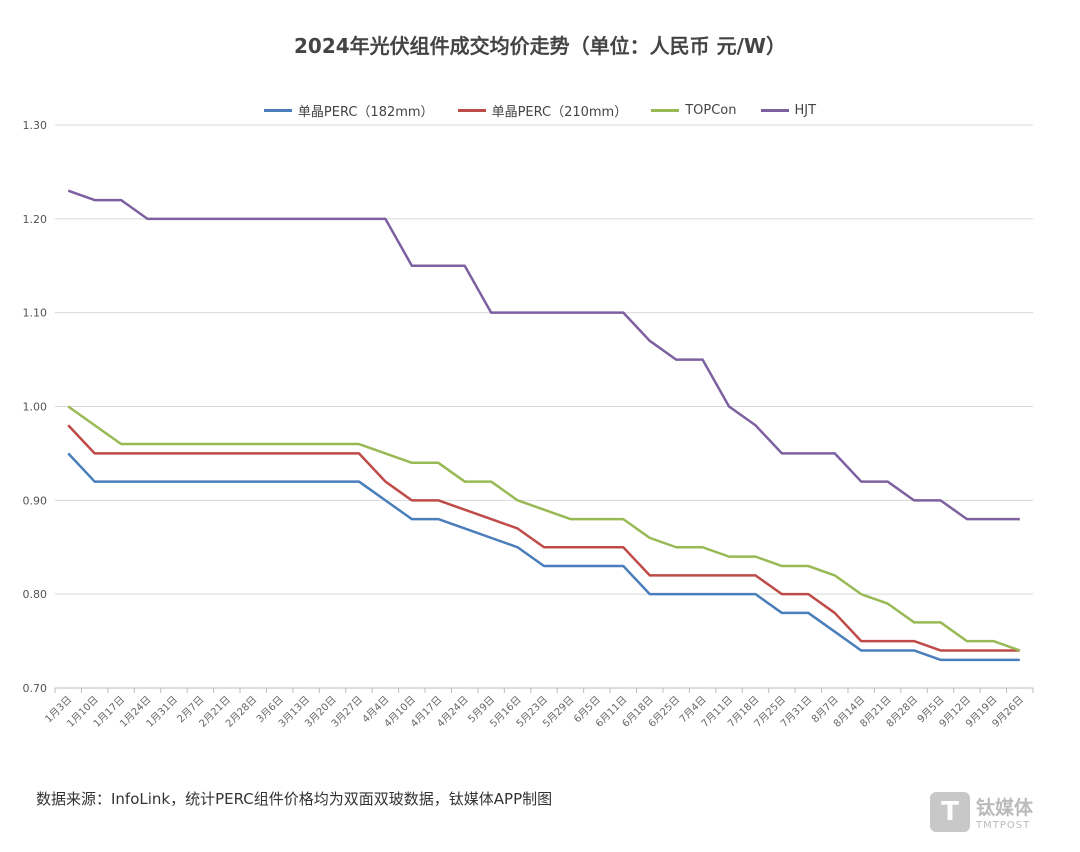  Describe the element at coordinates (540, 46) in the screenshot. I see `chart-title: 2024年光伏组件成交均价走势（单位：人民币 元/W）` at that location.